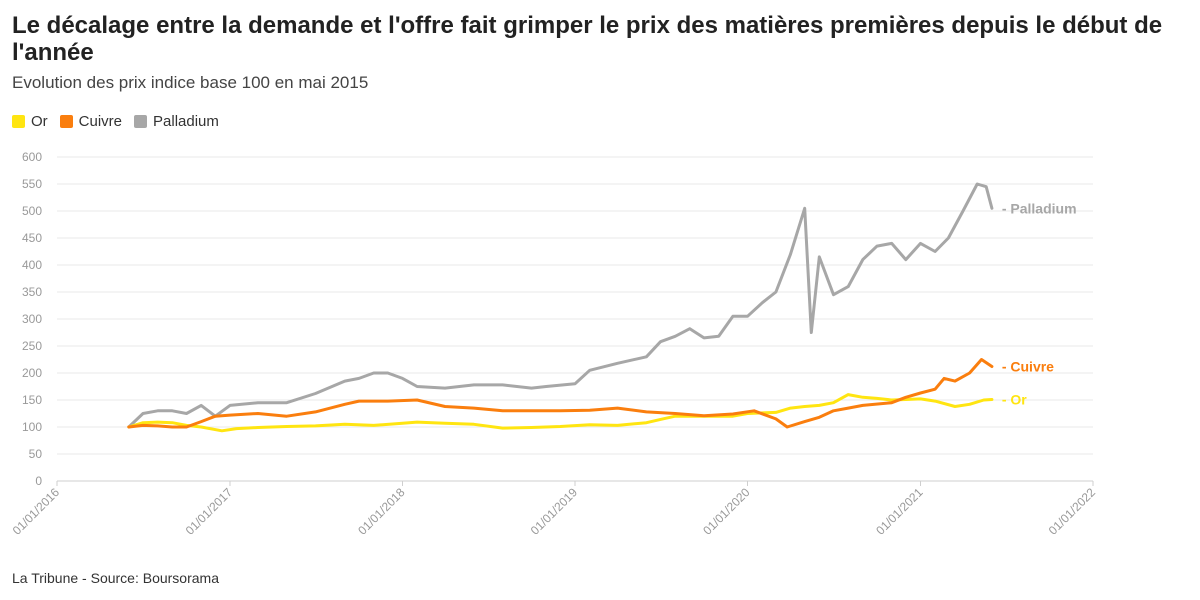 This screenshot has height=600, width=1200. I want to click on legend-swatch-cuivre, so click(66, 121).